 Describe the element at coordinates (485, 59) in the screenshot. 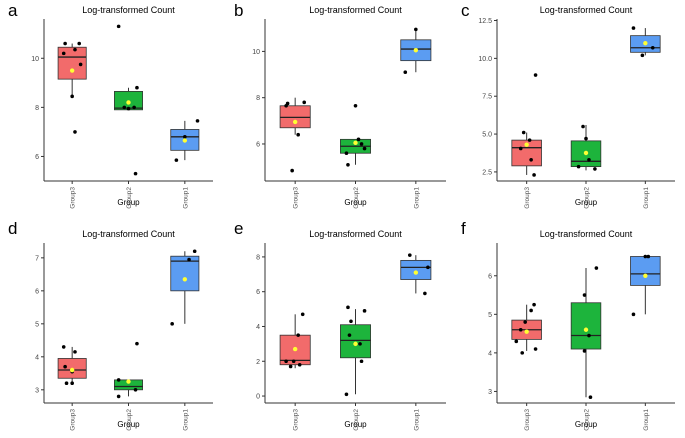

I see `y-tick-label: 10.0` at that location.